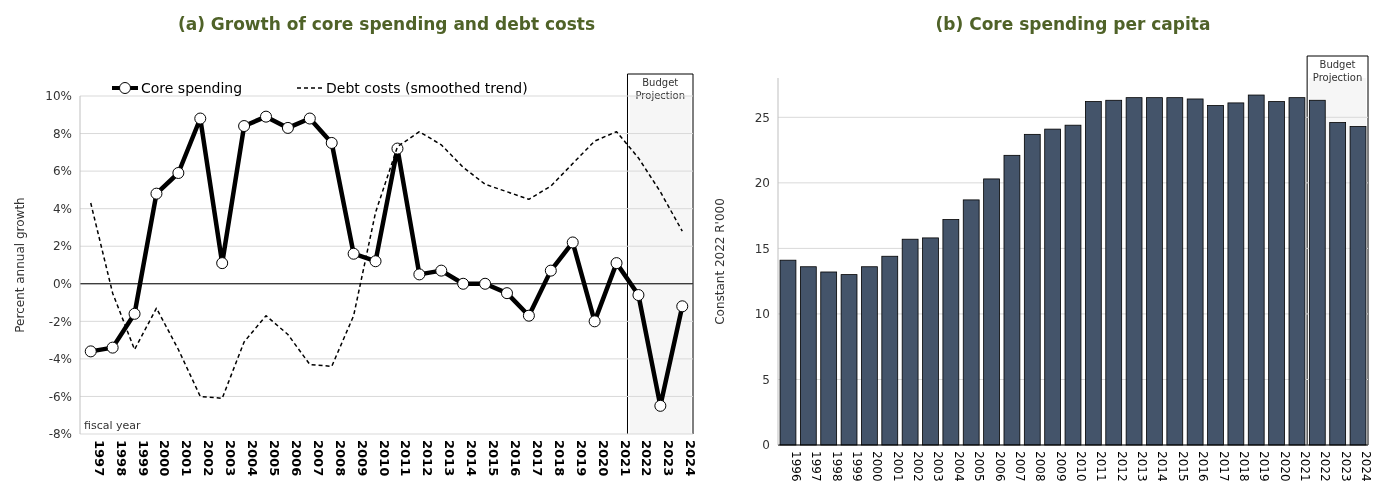 The image size is (1381, 495). I want to click on annotation: fiscal year, so click(113, 425).